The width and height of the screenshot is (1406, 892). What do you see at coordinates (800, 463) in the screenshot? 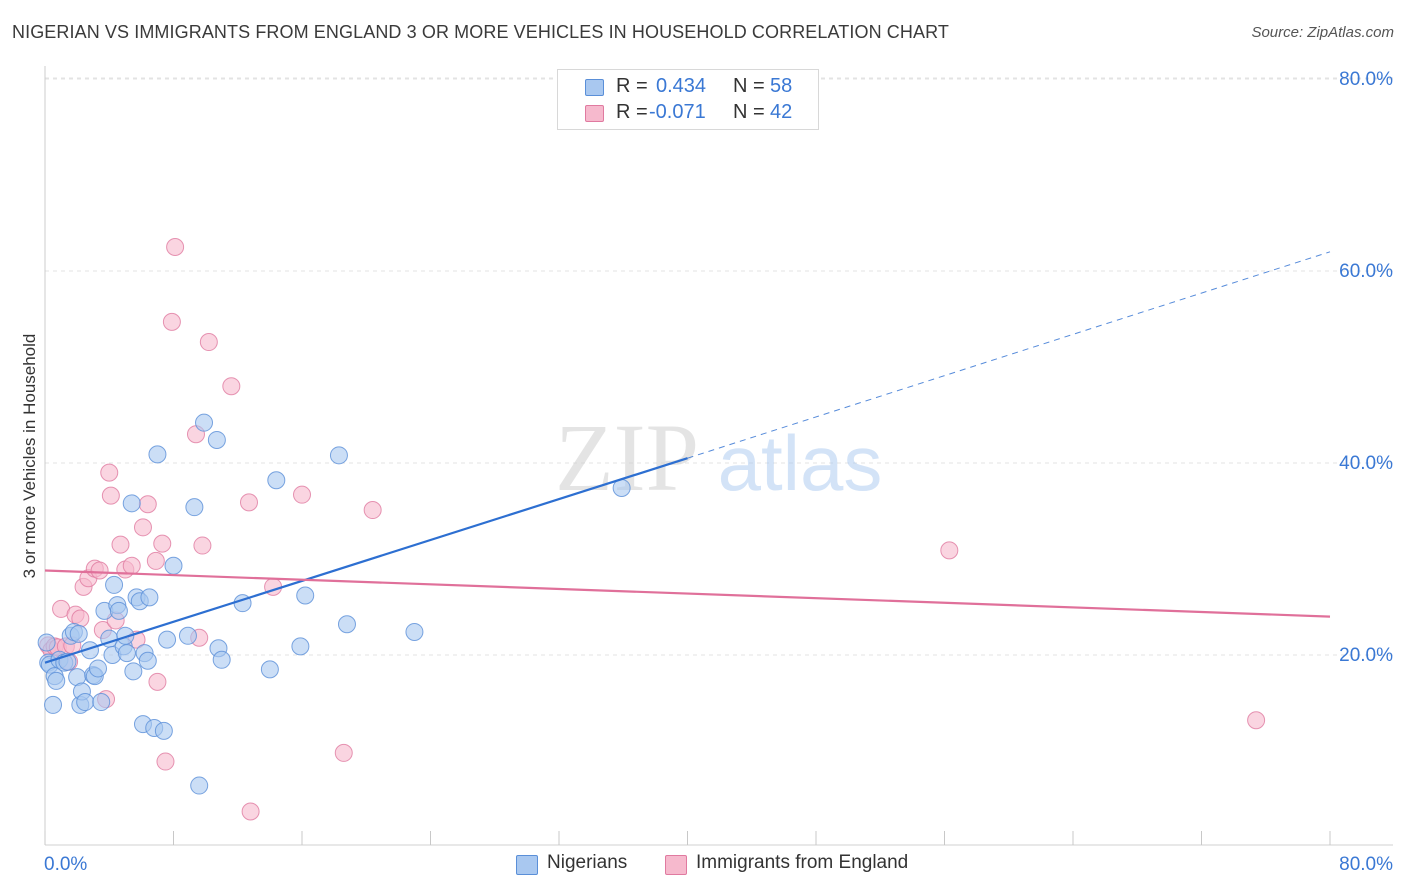
I see `watermark-atlas: atlas` at bounding box center [800, 463].